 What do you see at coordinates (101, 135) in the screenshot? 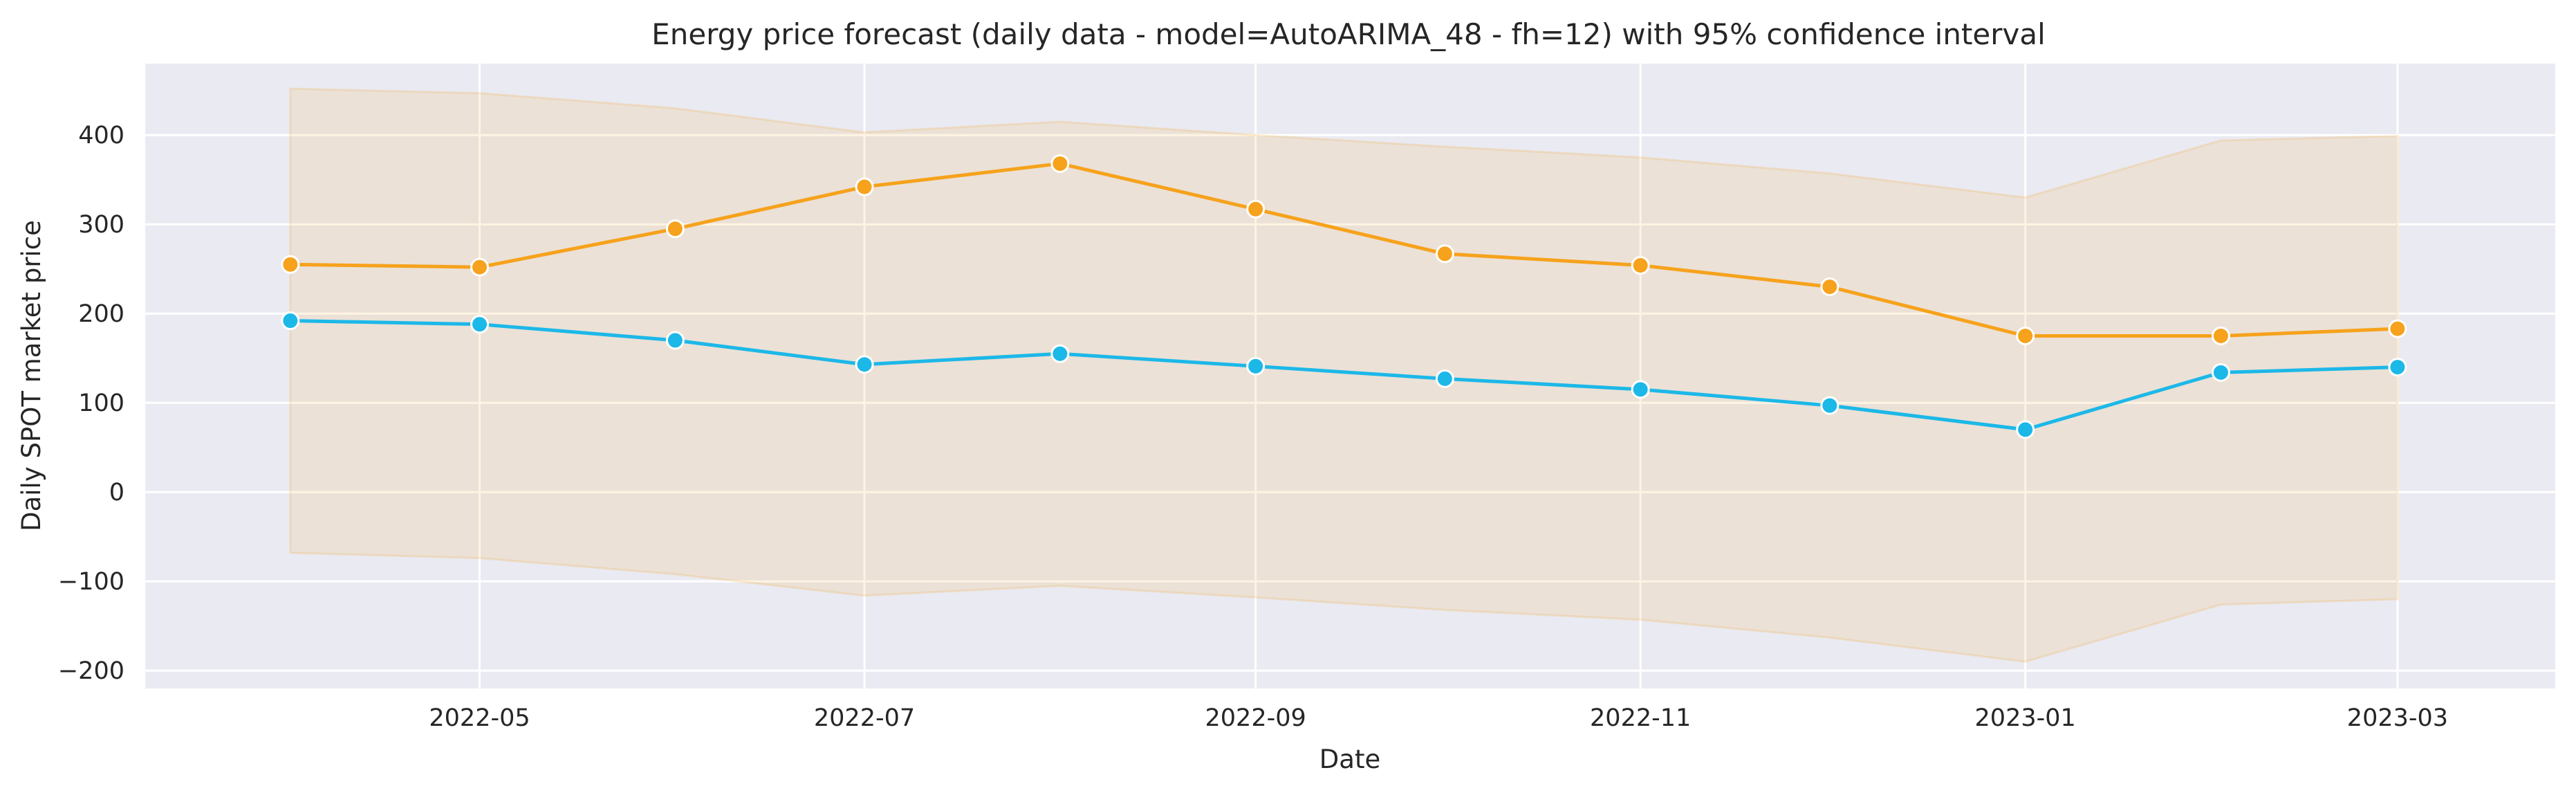
I see `y-tick-label: 400` at bounding box center [101, 135].